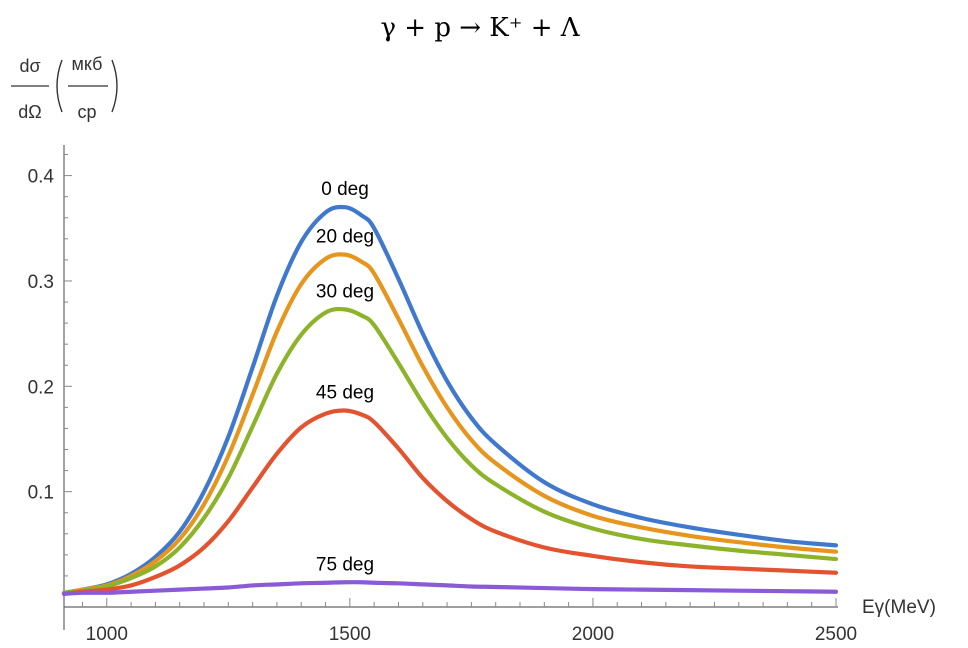  I want to click on x-tick-label: 1500, so click(350, 634).